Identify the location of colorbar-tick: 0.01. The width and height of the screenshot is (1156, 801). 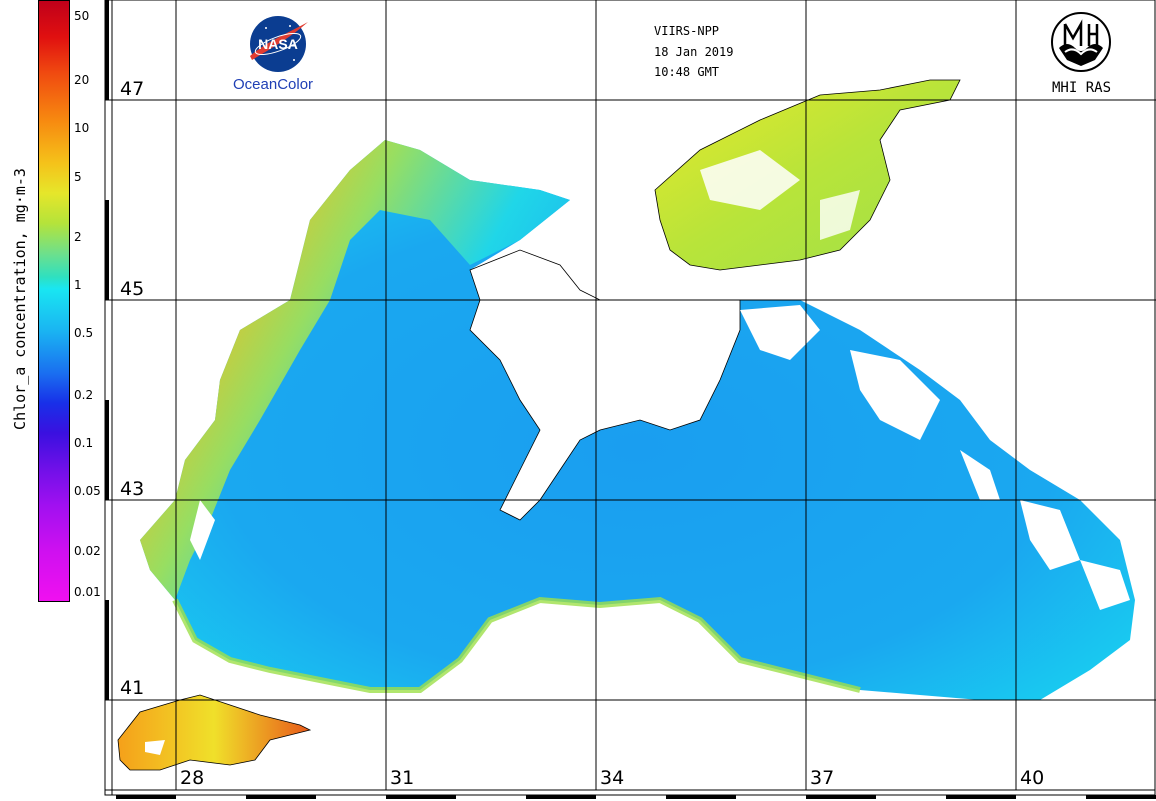
(87, 592).